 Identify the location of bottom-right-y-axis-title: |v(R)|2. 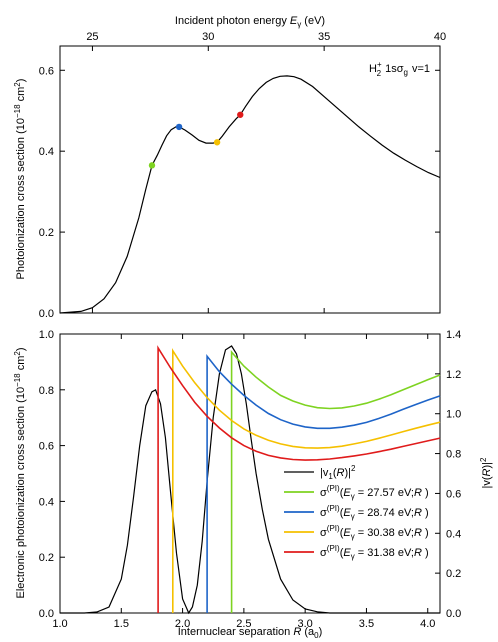
(486, 473).